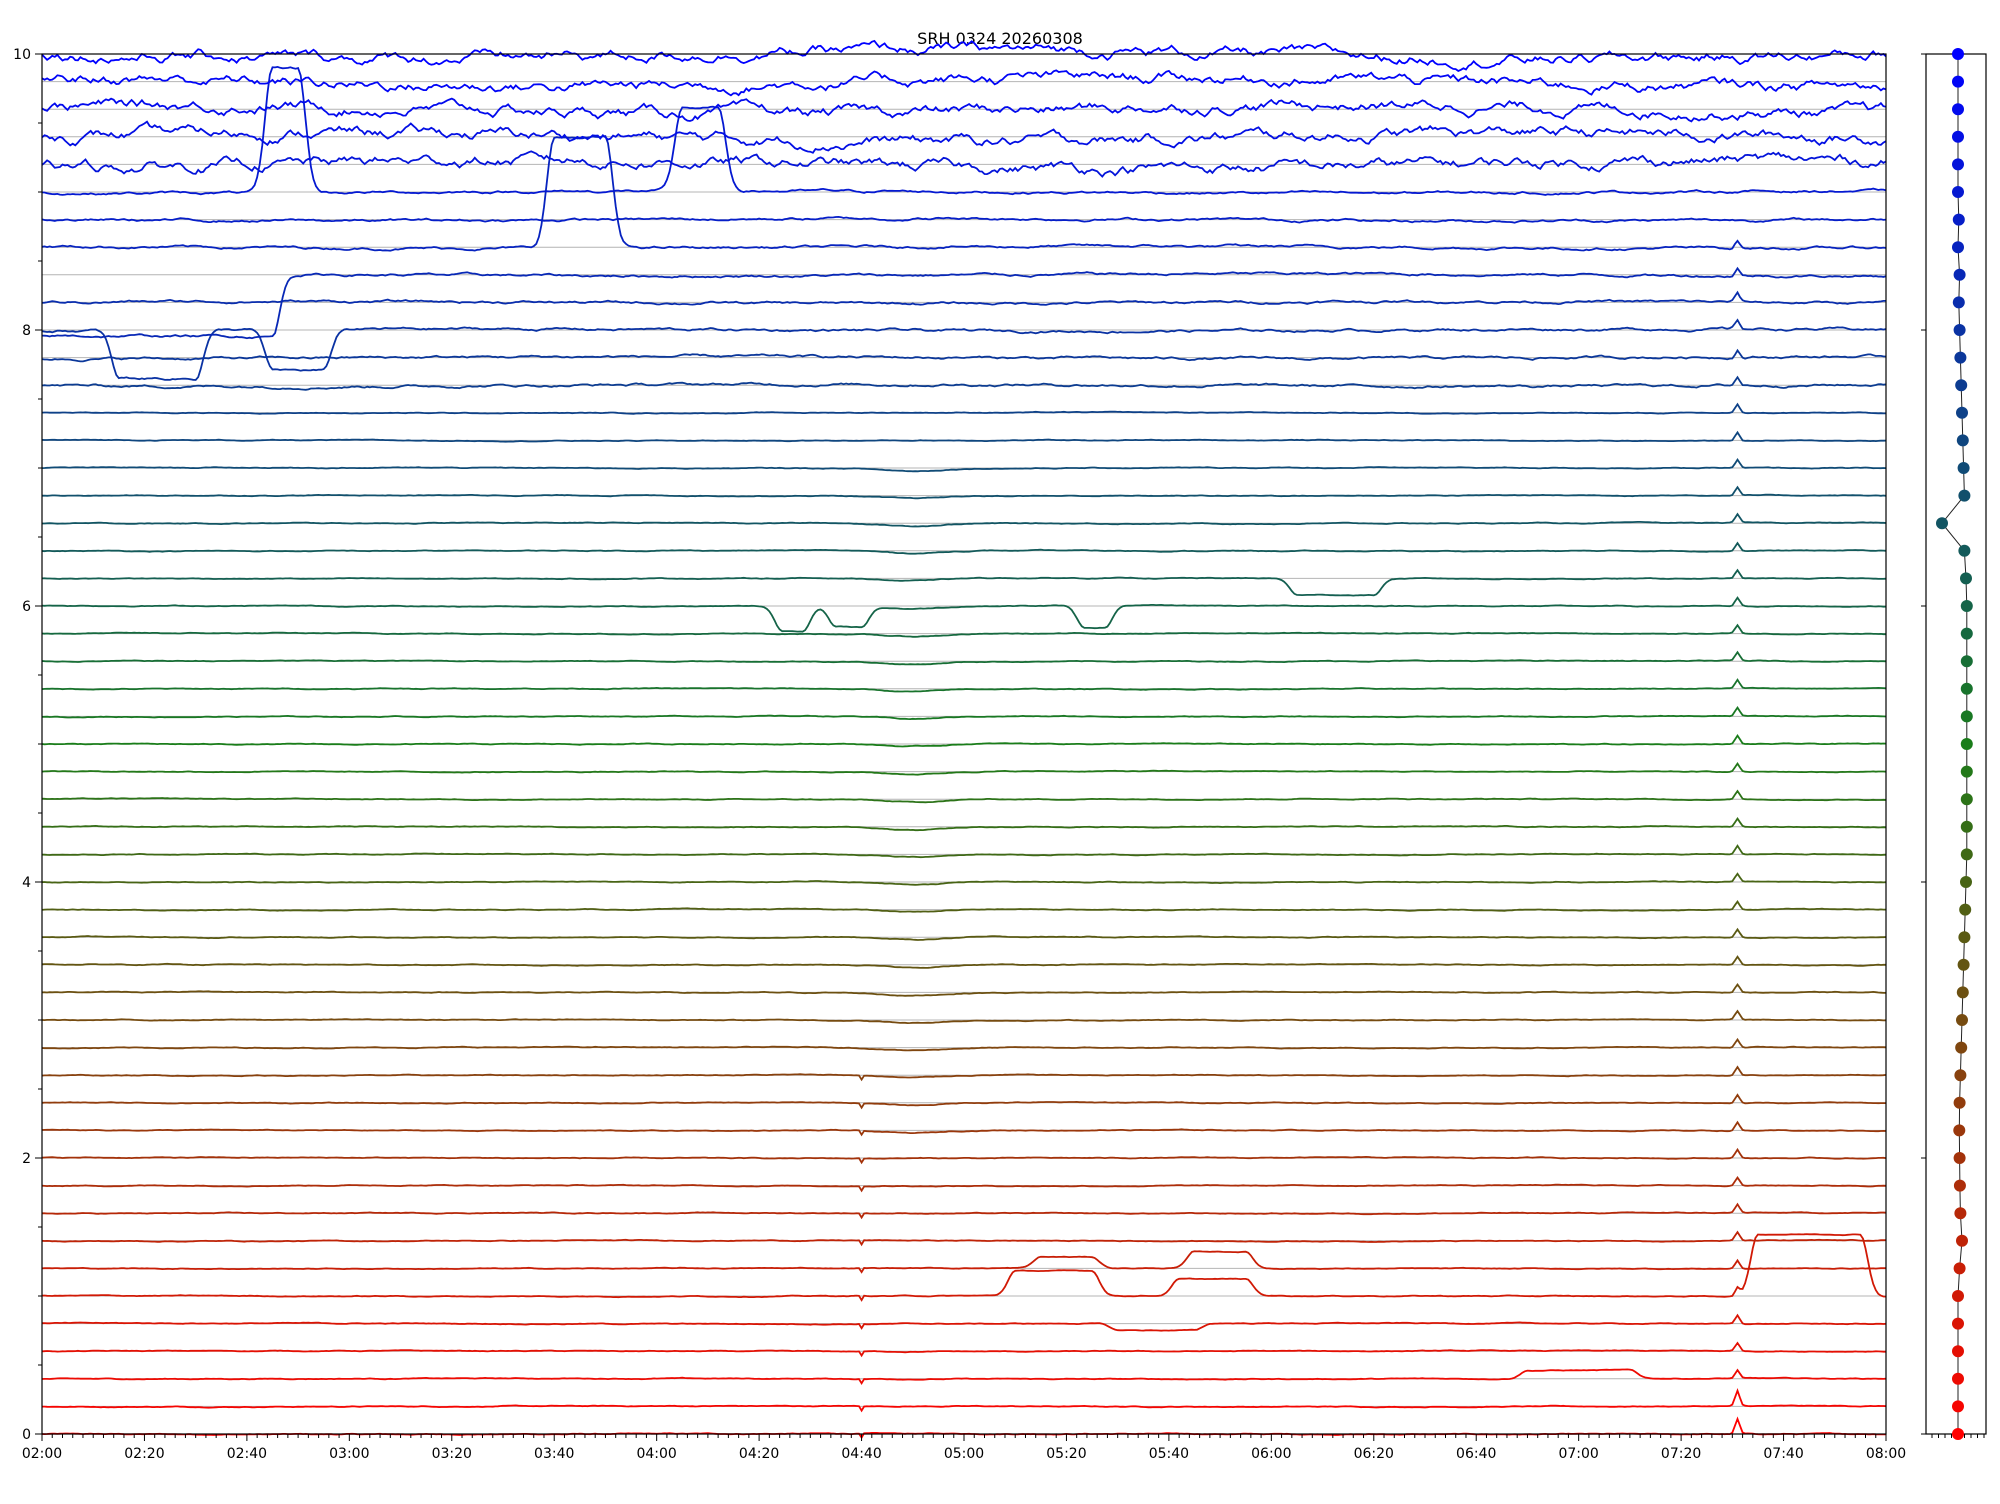 This screenshot has height=1504, width=2000. I want to click on side-panel, so click(1953, 744).